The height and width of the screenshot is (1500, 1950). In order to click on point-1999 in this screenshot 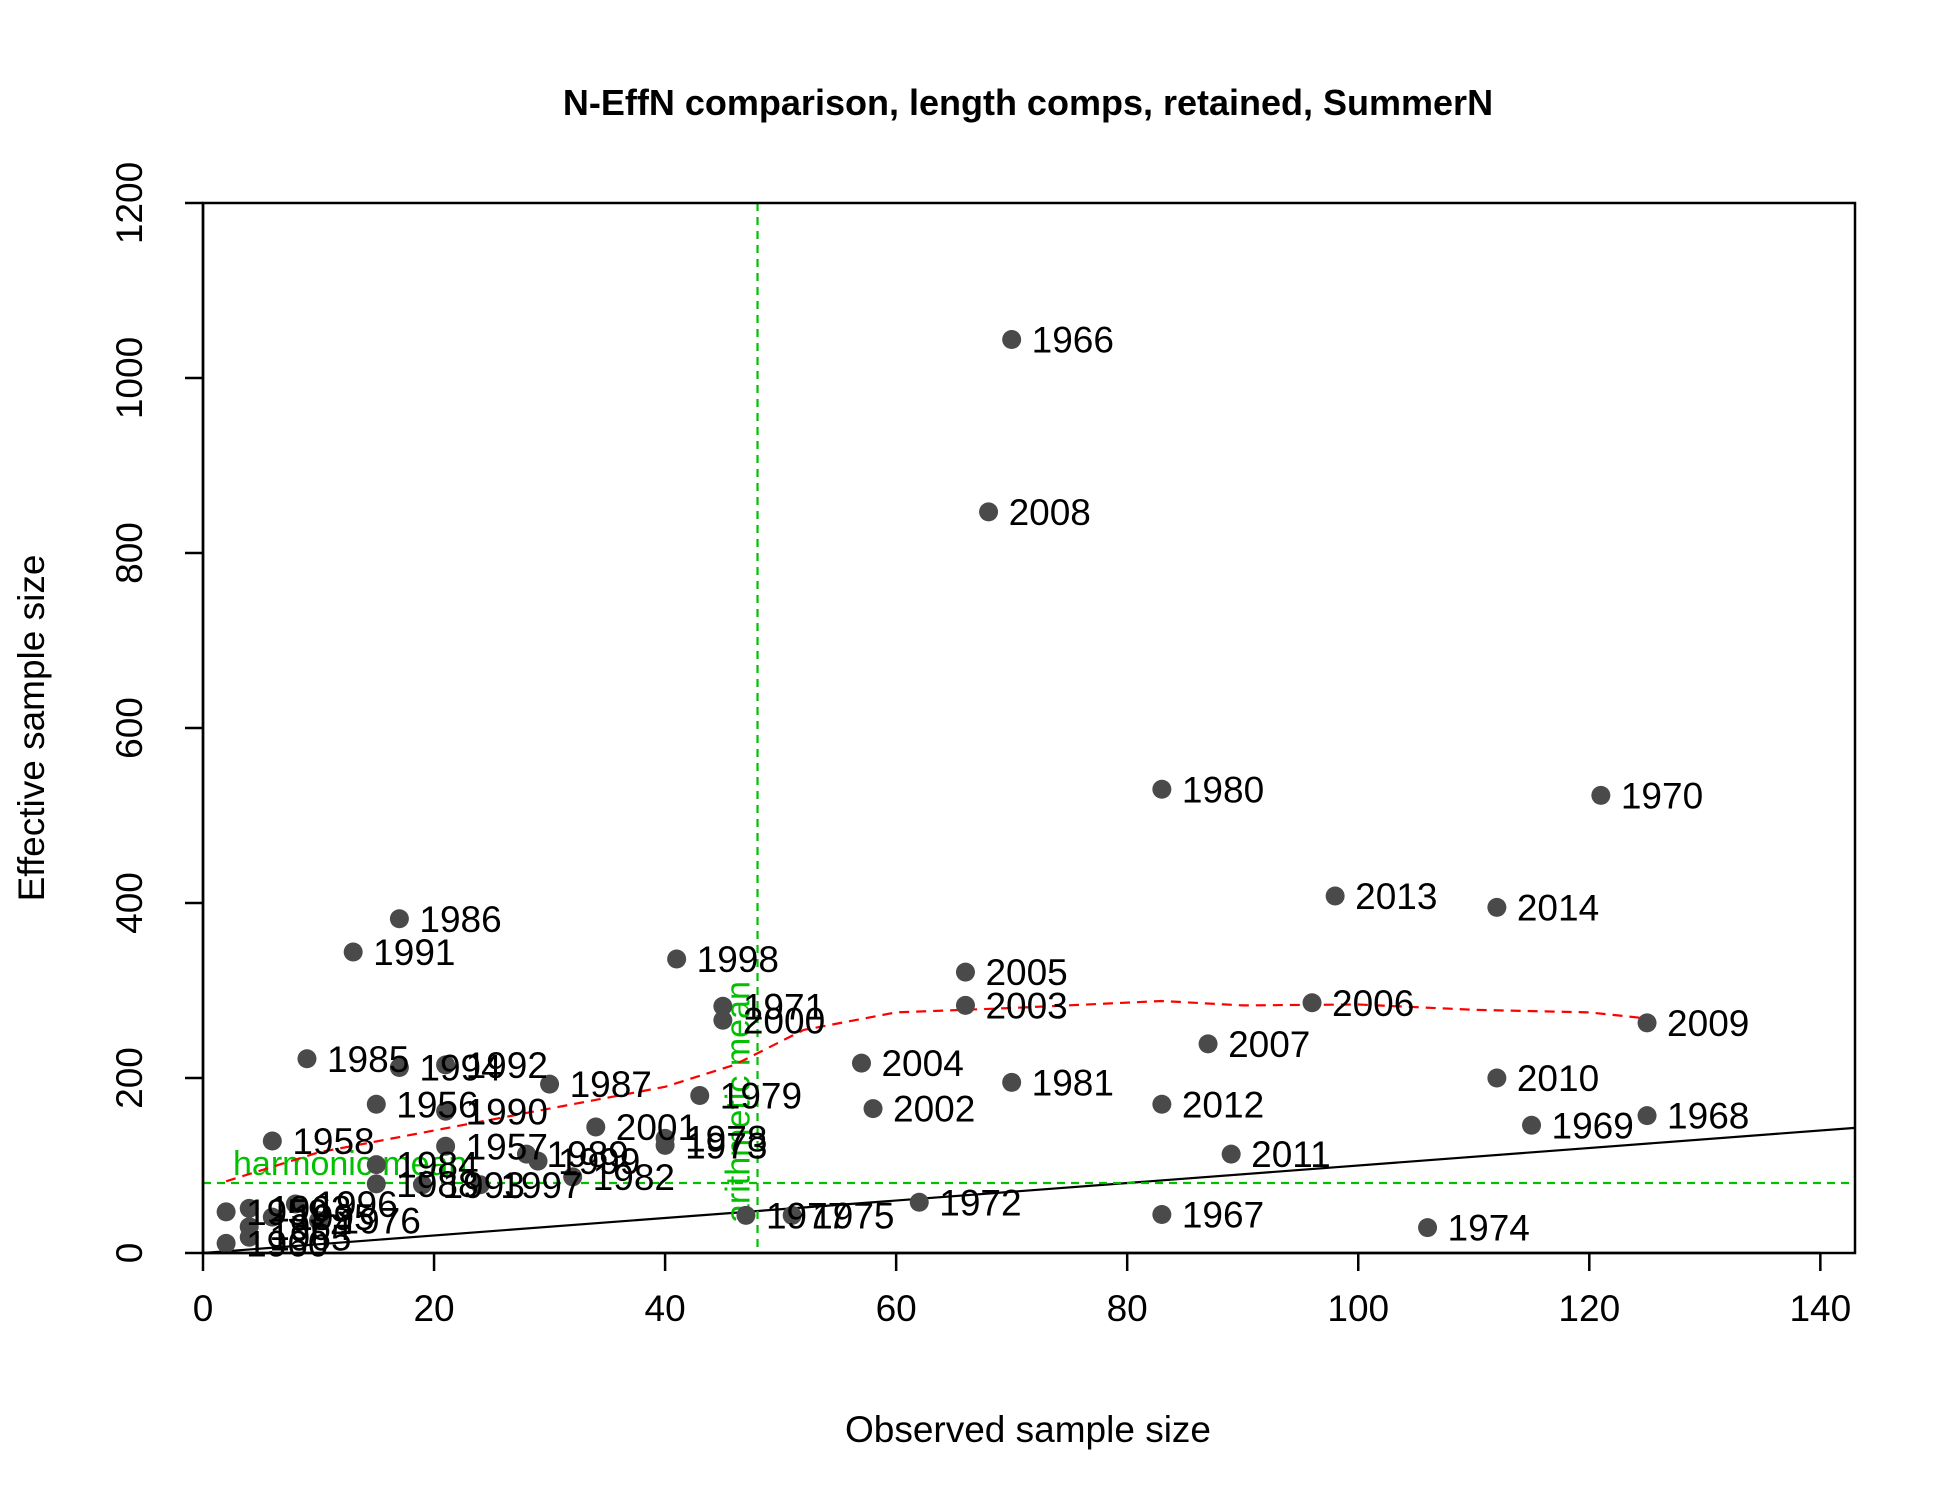, I will do `click(538, 1161)`.